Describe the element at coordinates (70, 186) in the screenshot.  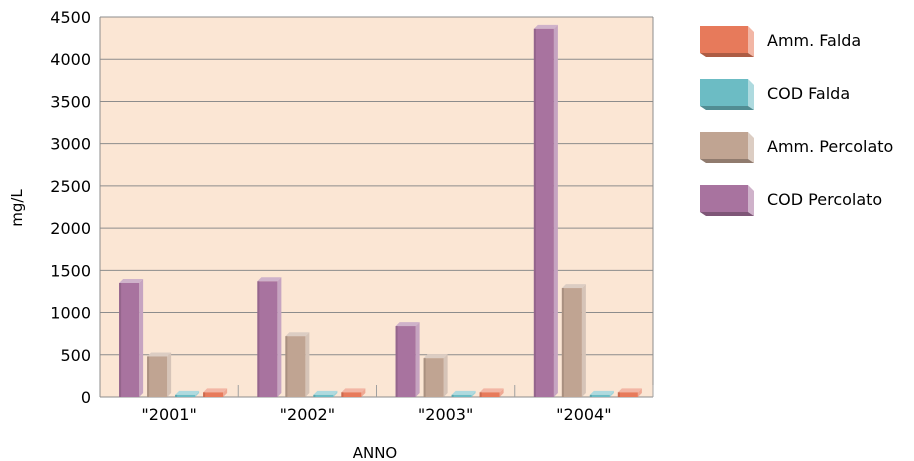
I see `y-tick-label: 2500` at that location.